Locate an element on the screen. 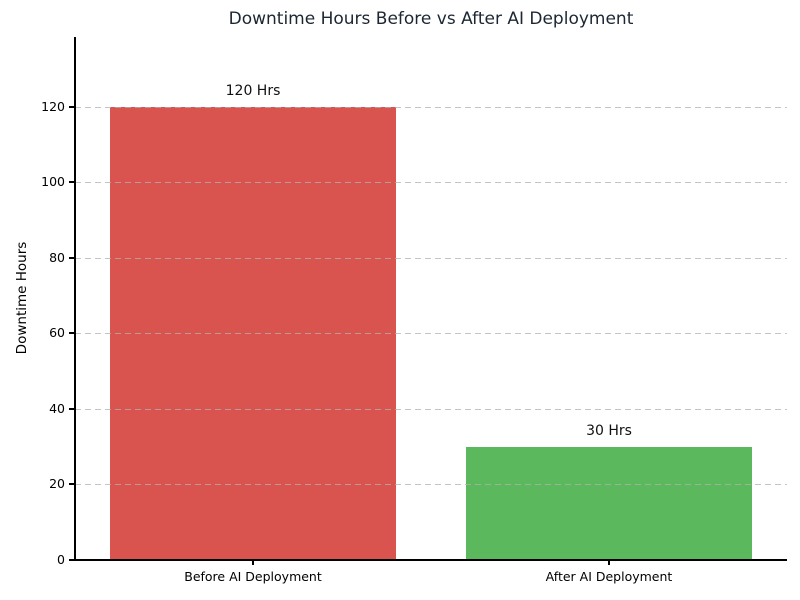 The width and height of the screenshot is (800, 600). y-axis-label: Downtime Hours is located at coordinates (22, 298).